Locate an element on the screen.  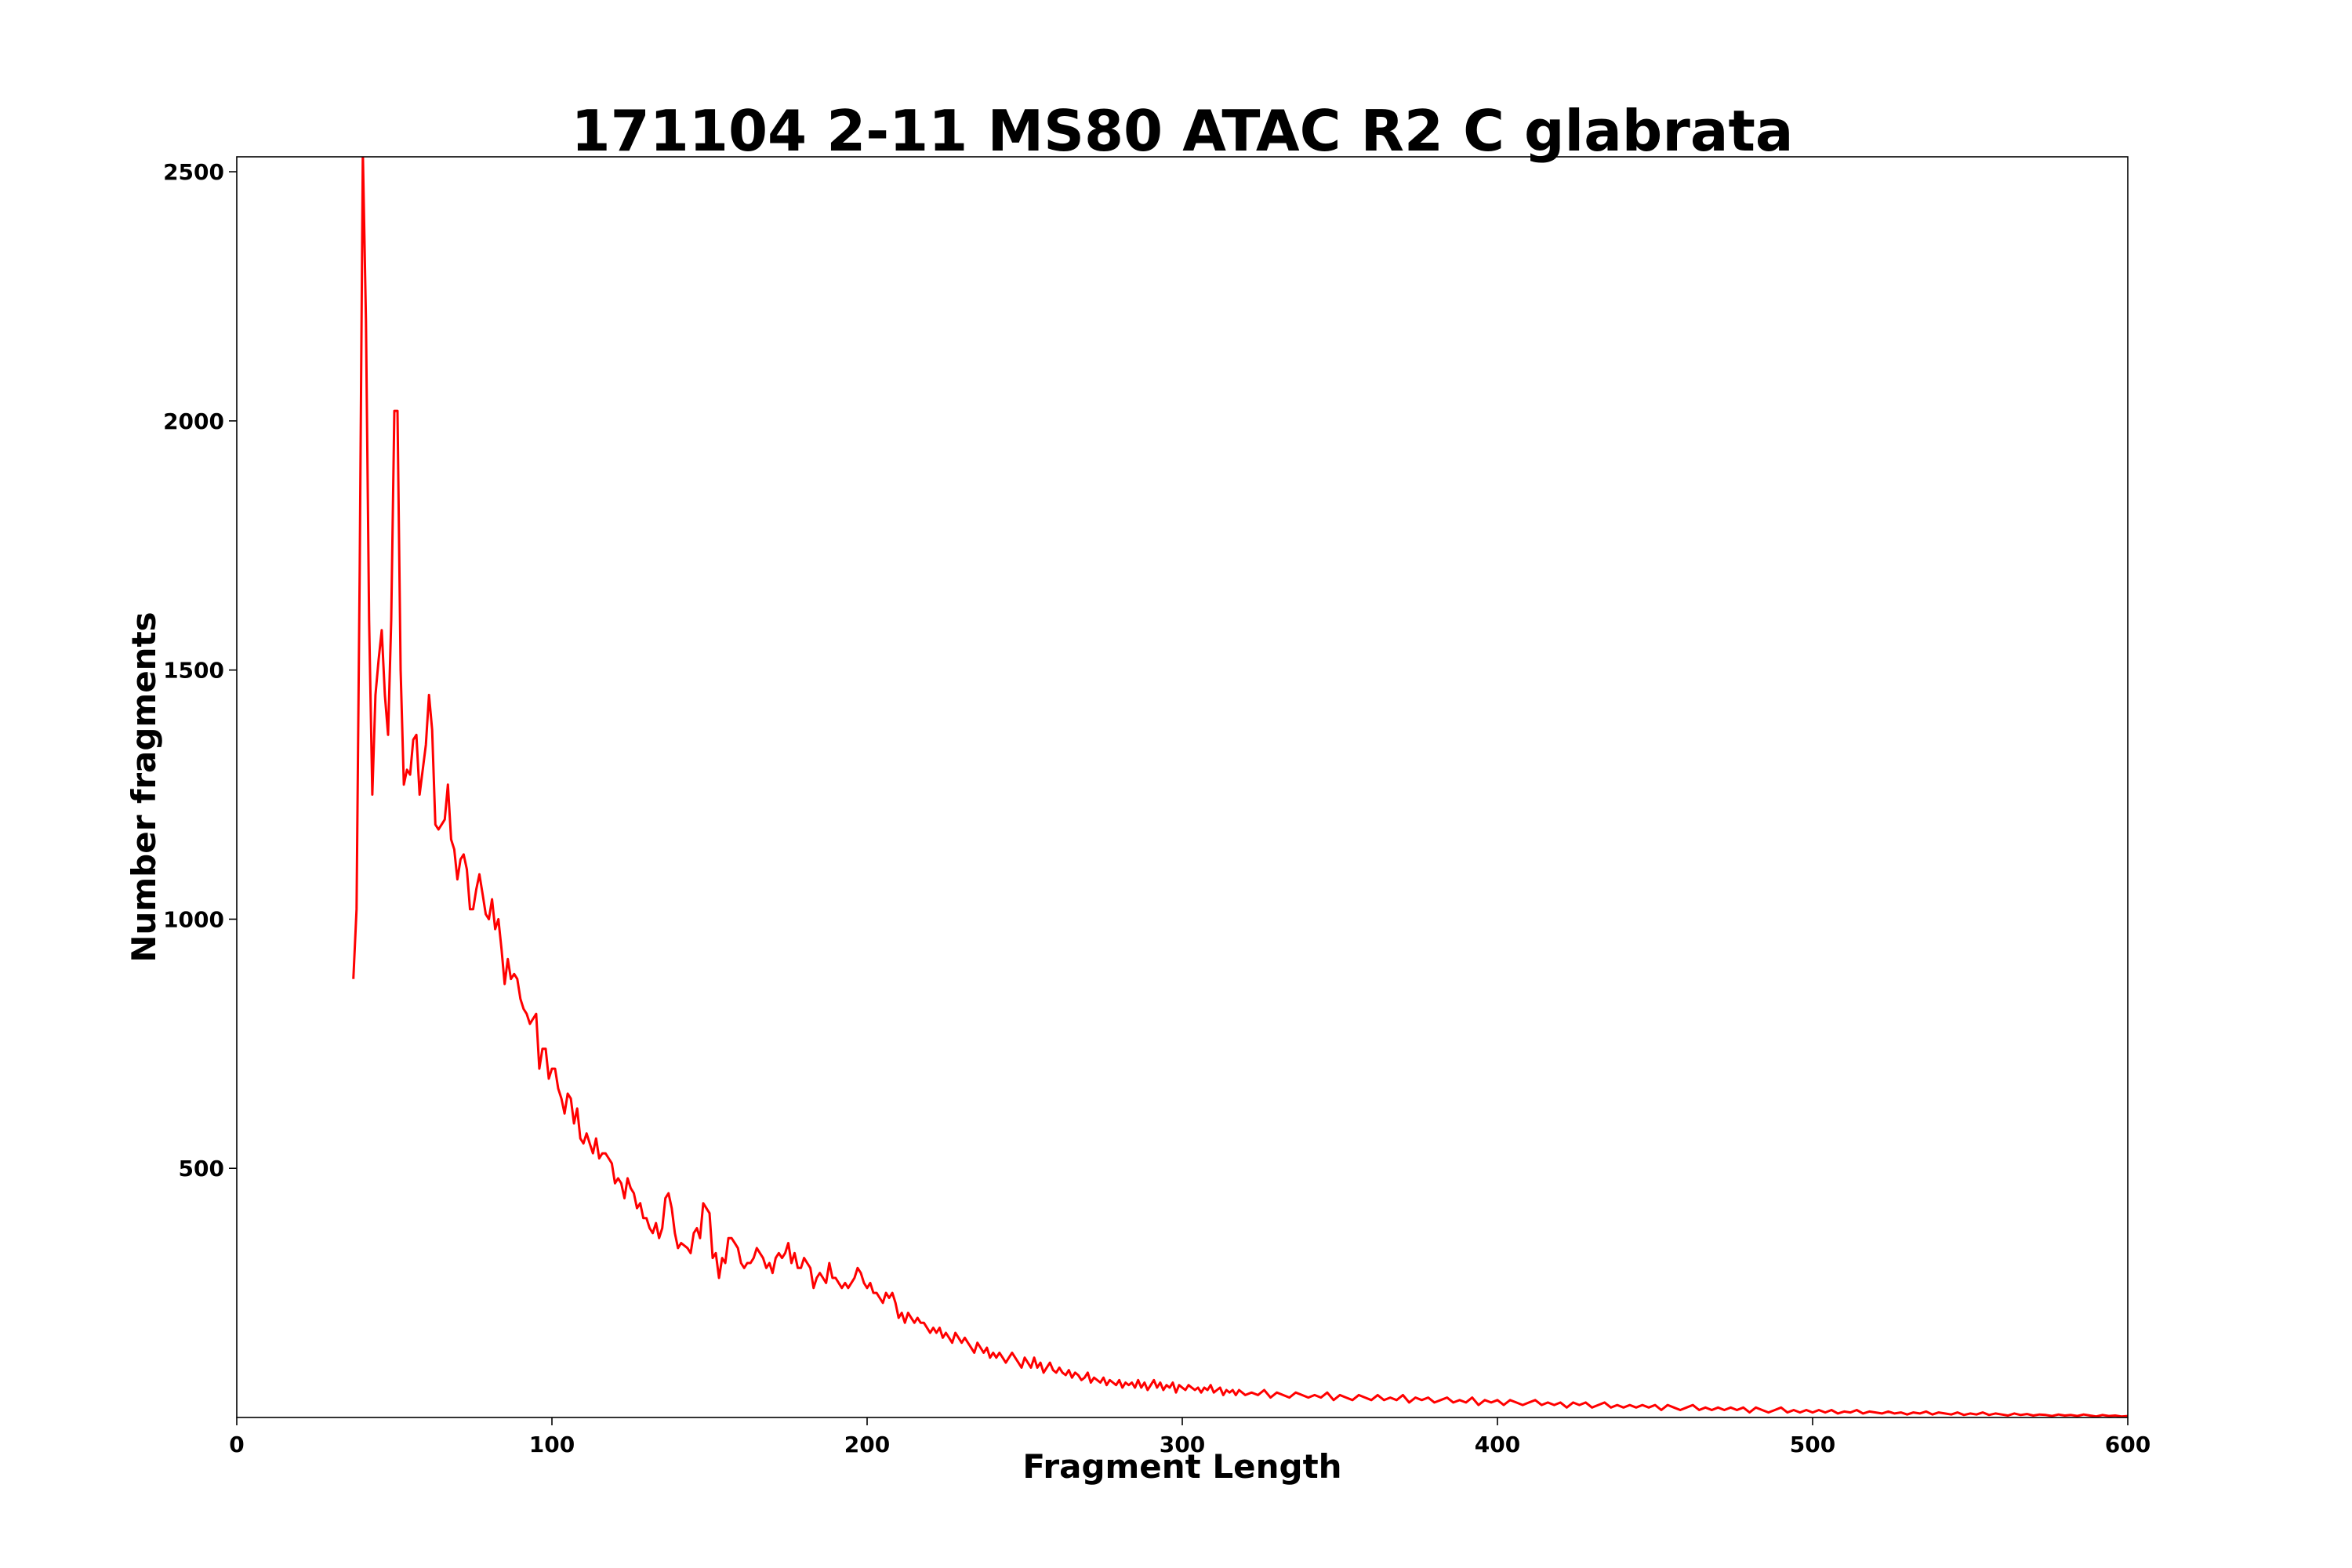
x-axis: 0 100 200 300 400 500 600 is located at coordinates (1190, 1437).